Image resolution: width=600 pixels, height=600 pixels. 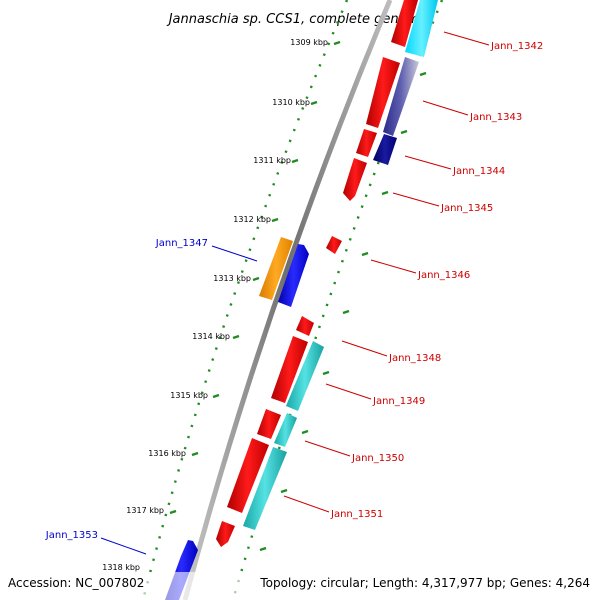 What do you see at coordinates (189, 395) in the screenshot?
I see `kbp-label-1315: 1315 kbp` at bounding box center [189, 395].